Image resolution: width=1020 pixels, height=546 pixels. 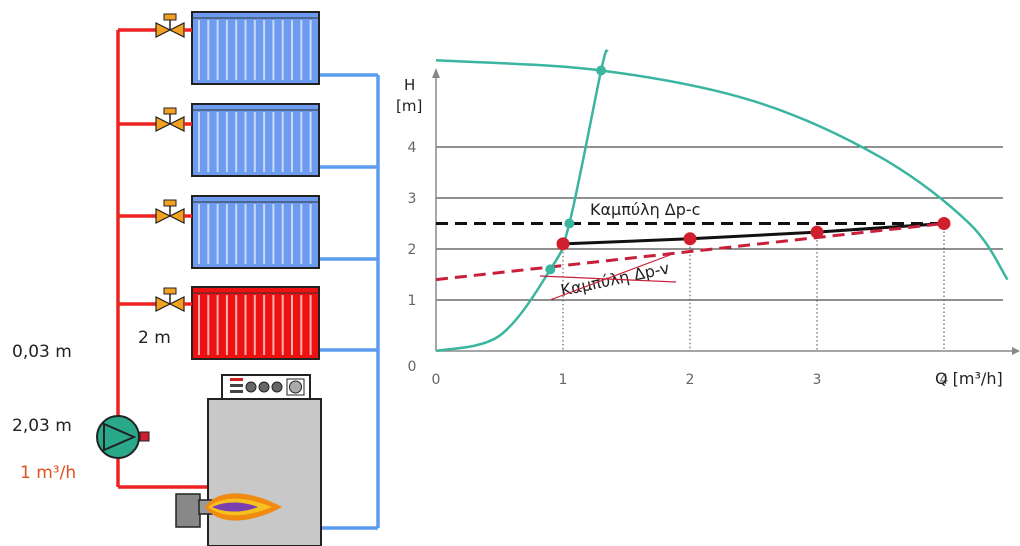 What do you see at coordinates (154, 338) in the screenshot?
I see `radiator-height-label: 2 m` at bounding box center [154, 338].